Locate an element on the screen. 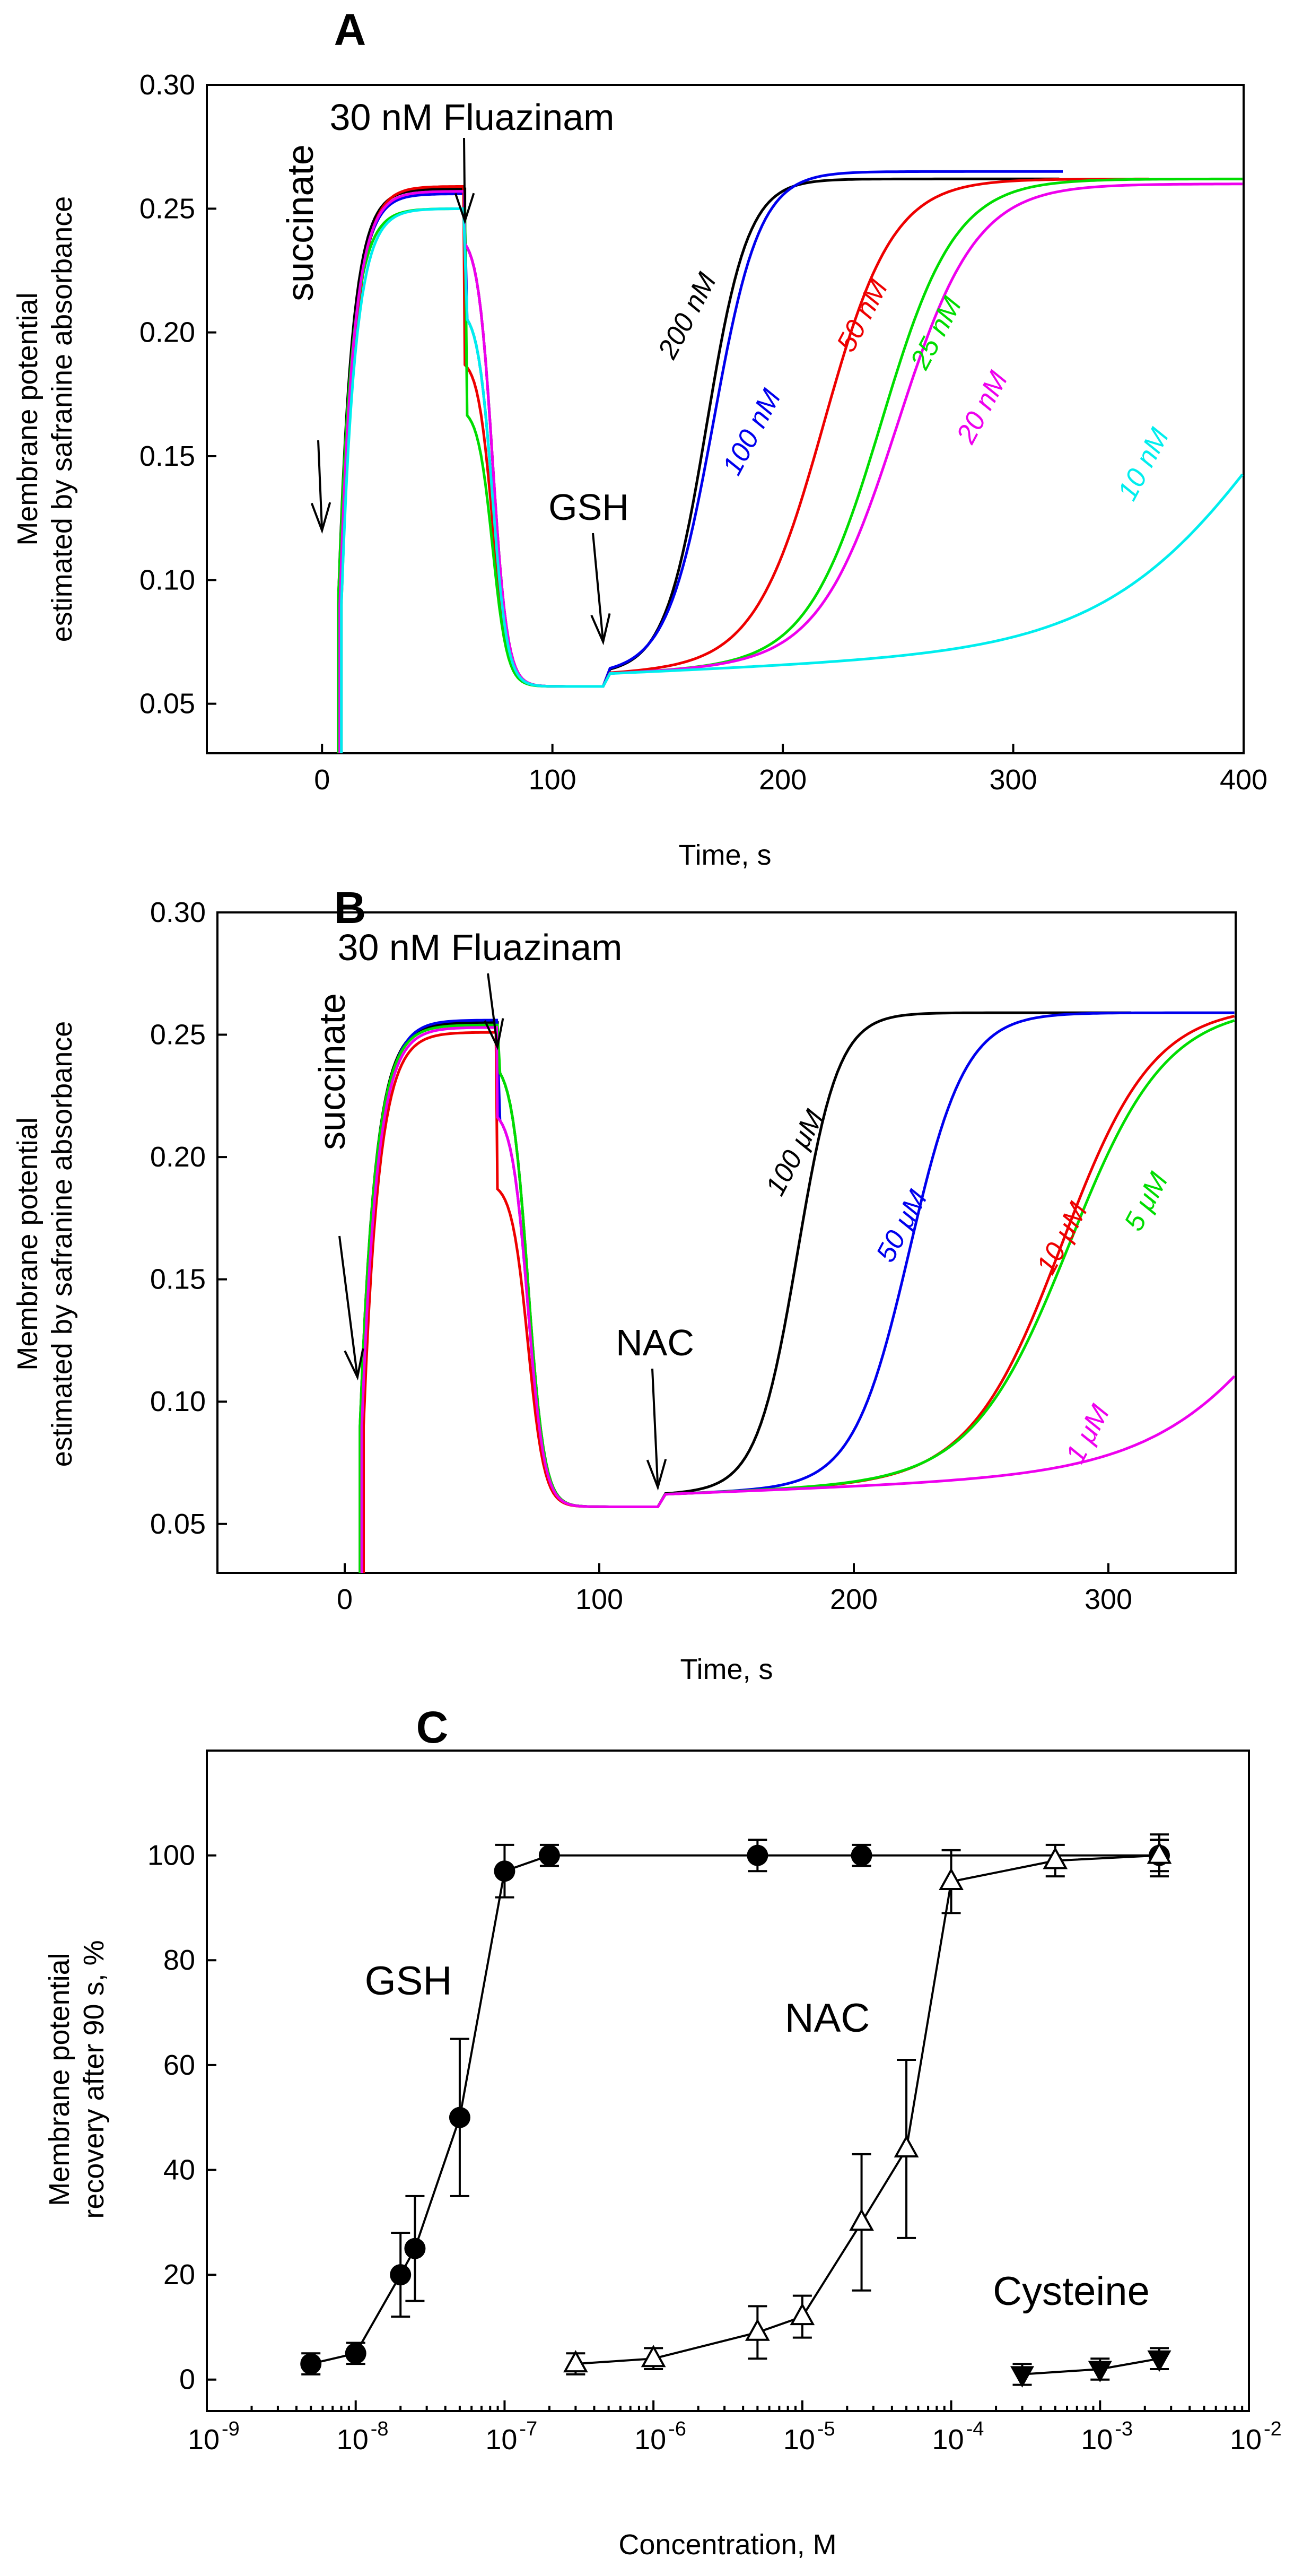 This screenshot has width=1294, height=2576. series-line-gsh is located at coordinates (734, 2109).